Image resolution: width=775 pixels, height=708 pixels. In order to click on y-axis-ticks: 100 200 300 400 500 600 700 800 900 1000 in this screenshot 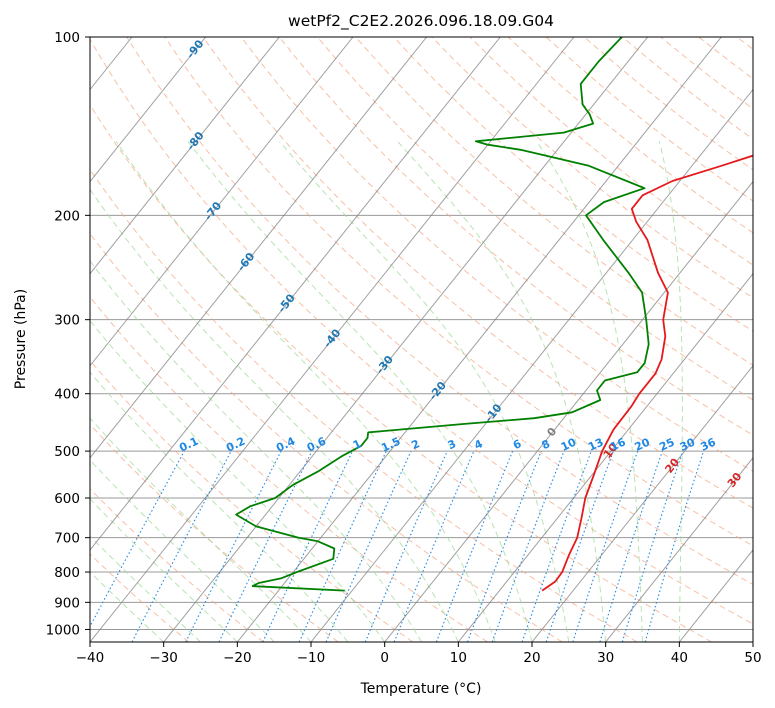, I will do `click(68, 334)`.